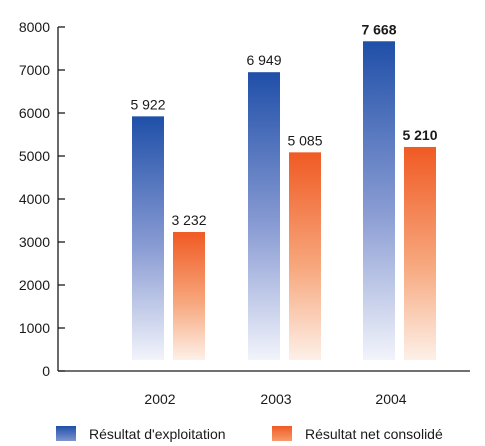  Describe the element at coordinates (188, 220) in the screenshot. I see `data-label: 3 232` at that location.